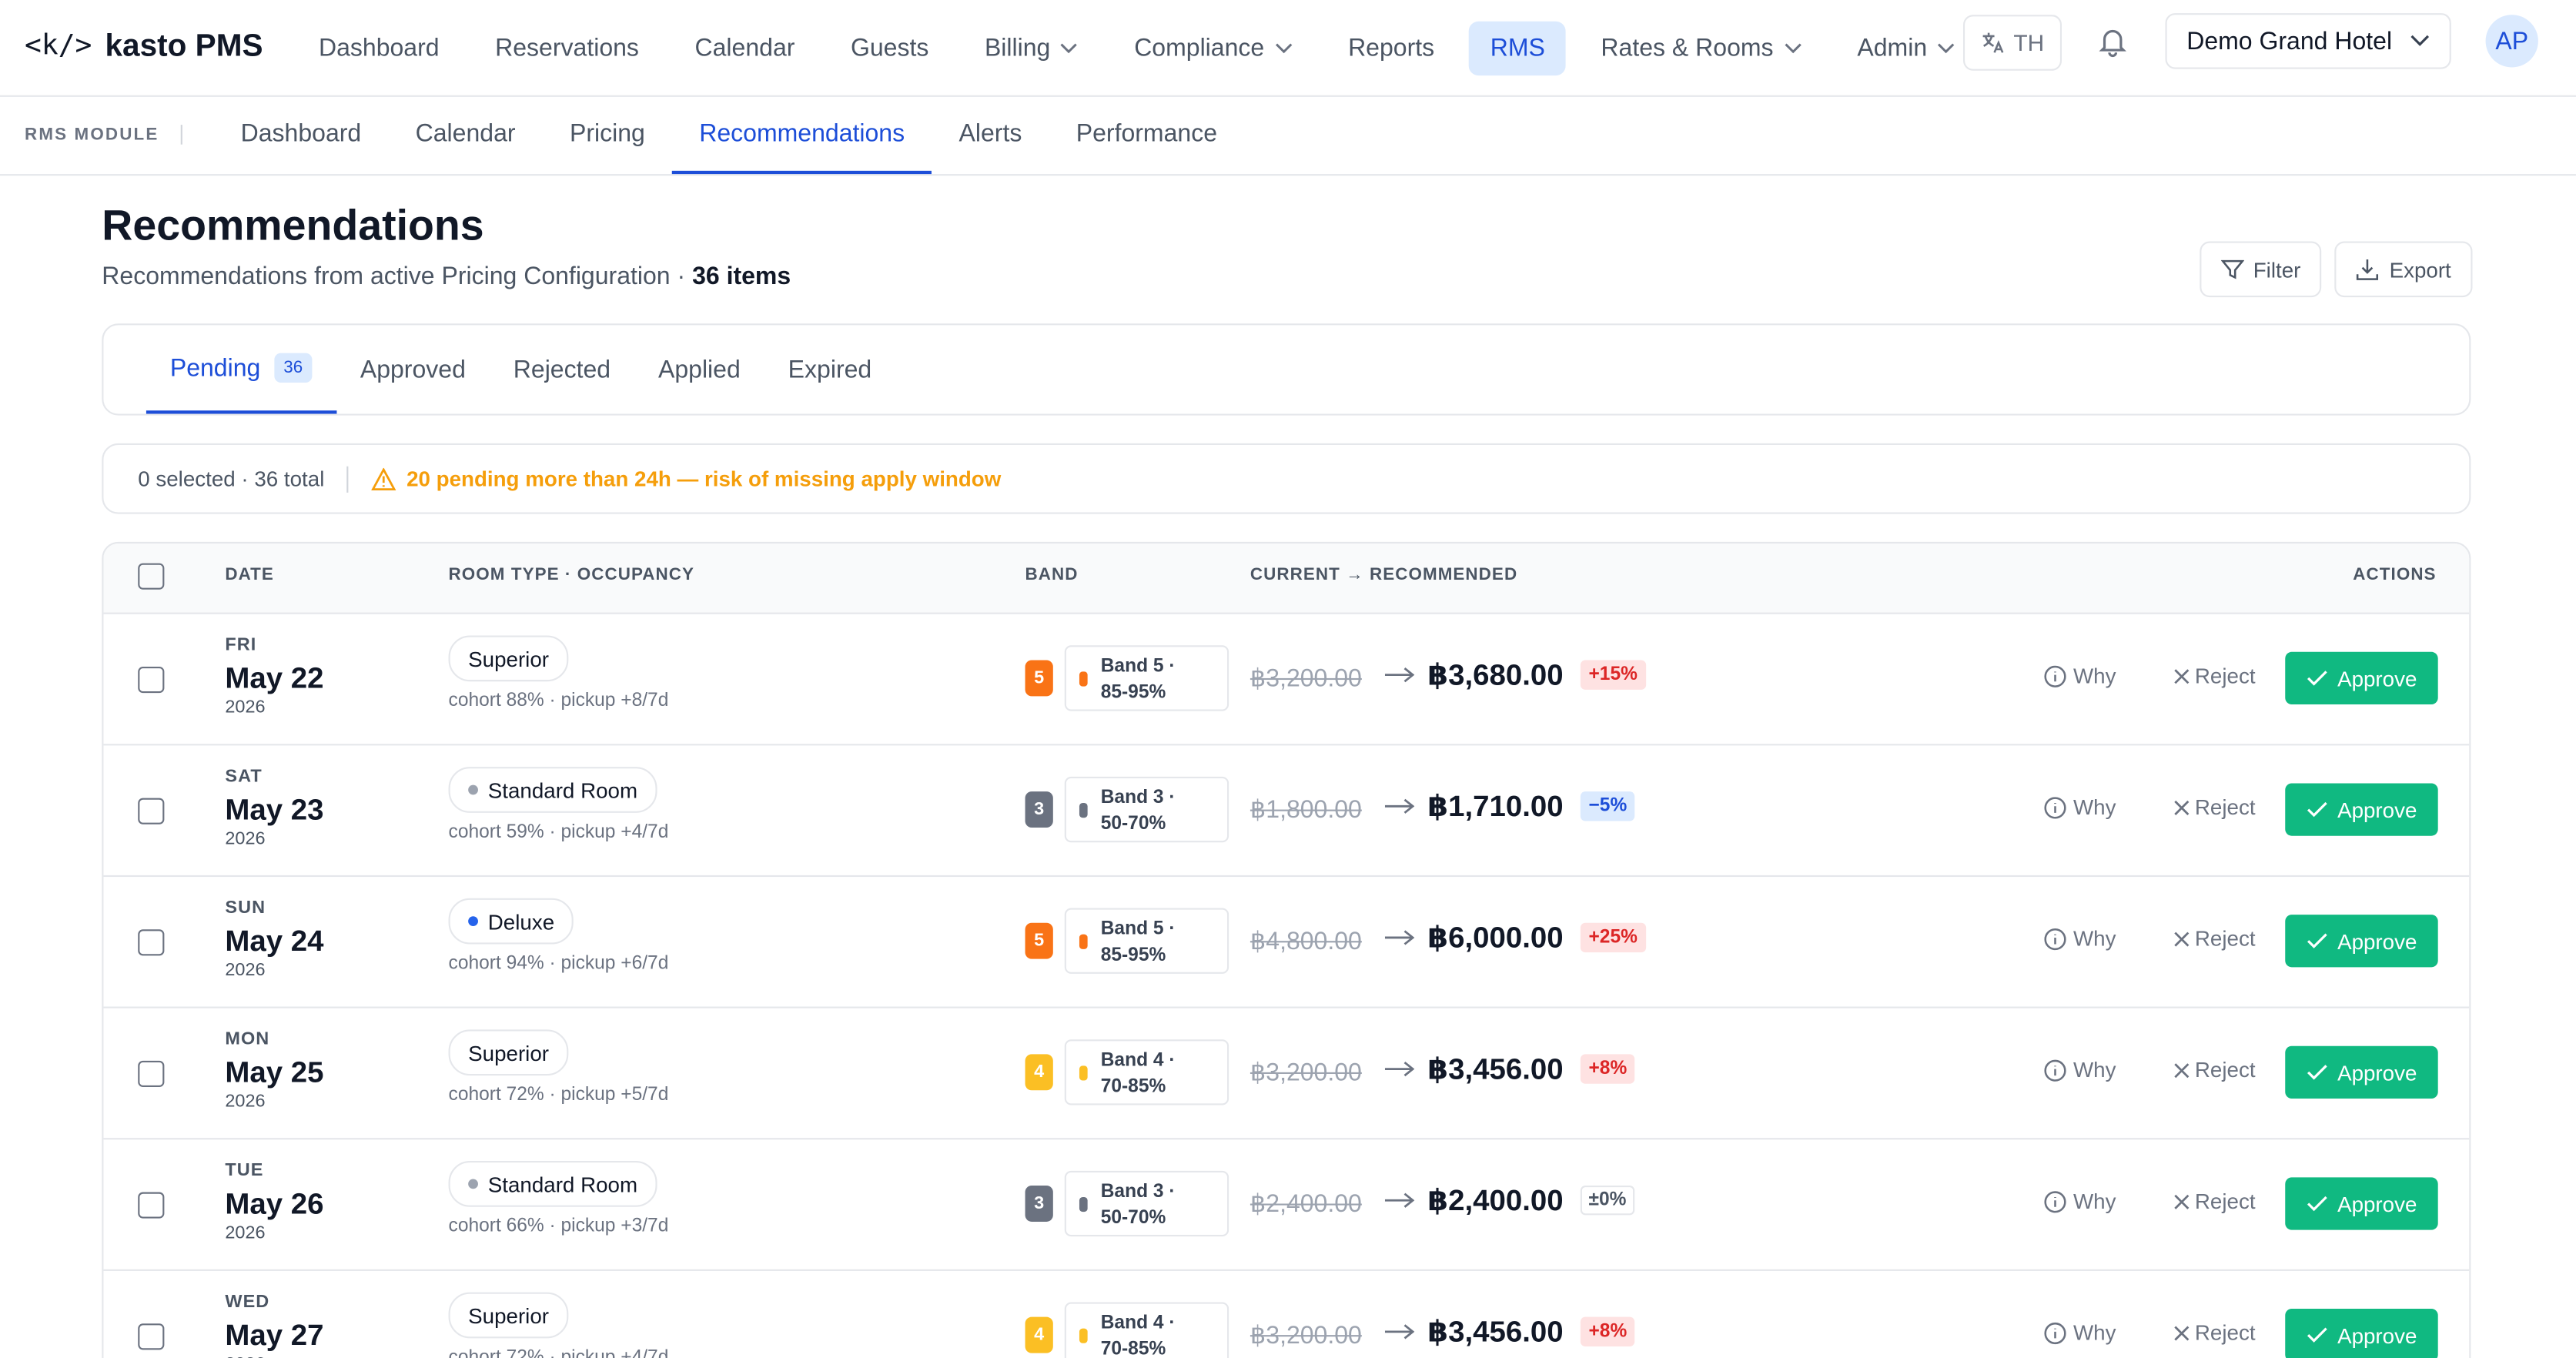  Describe the element at coordinates (2404, 270) in the screenshot. I see `export-button: Export` at that location.